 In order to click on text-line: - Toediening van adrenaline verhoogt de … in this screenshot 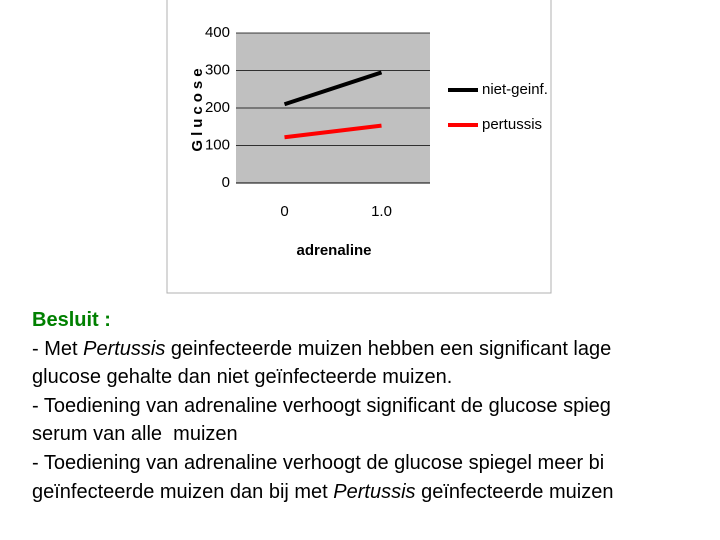, I will do `click(376, 463)`.